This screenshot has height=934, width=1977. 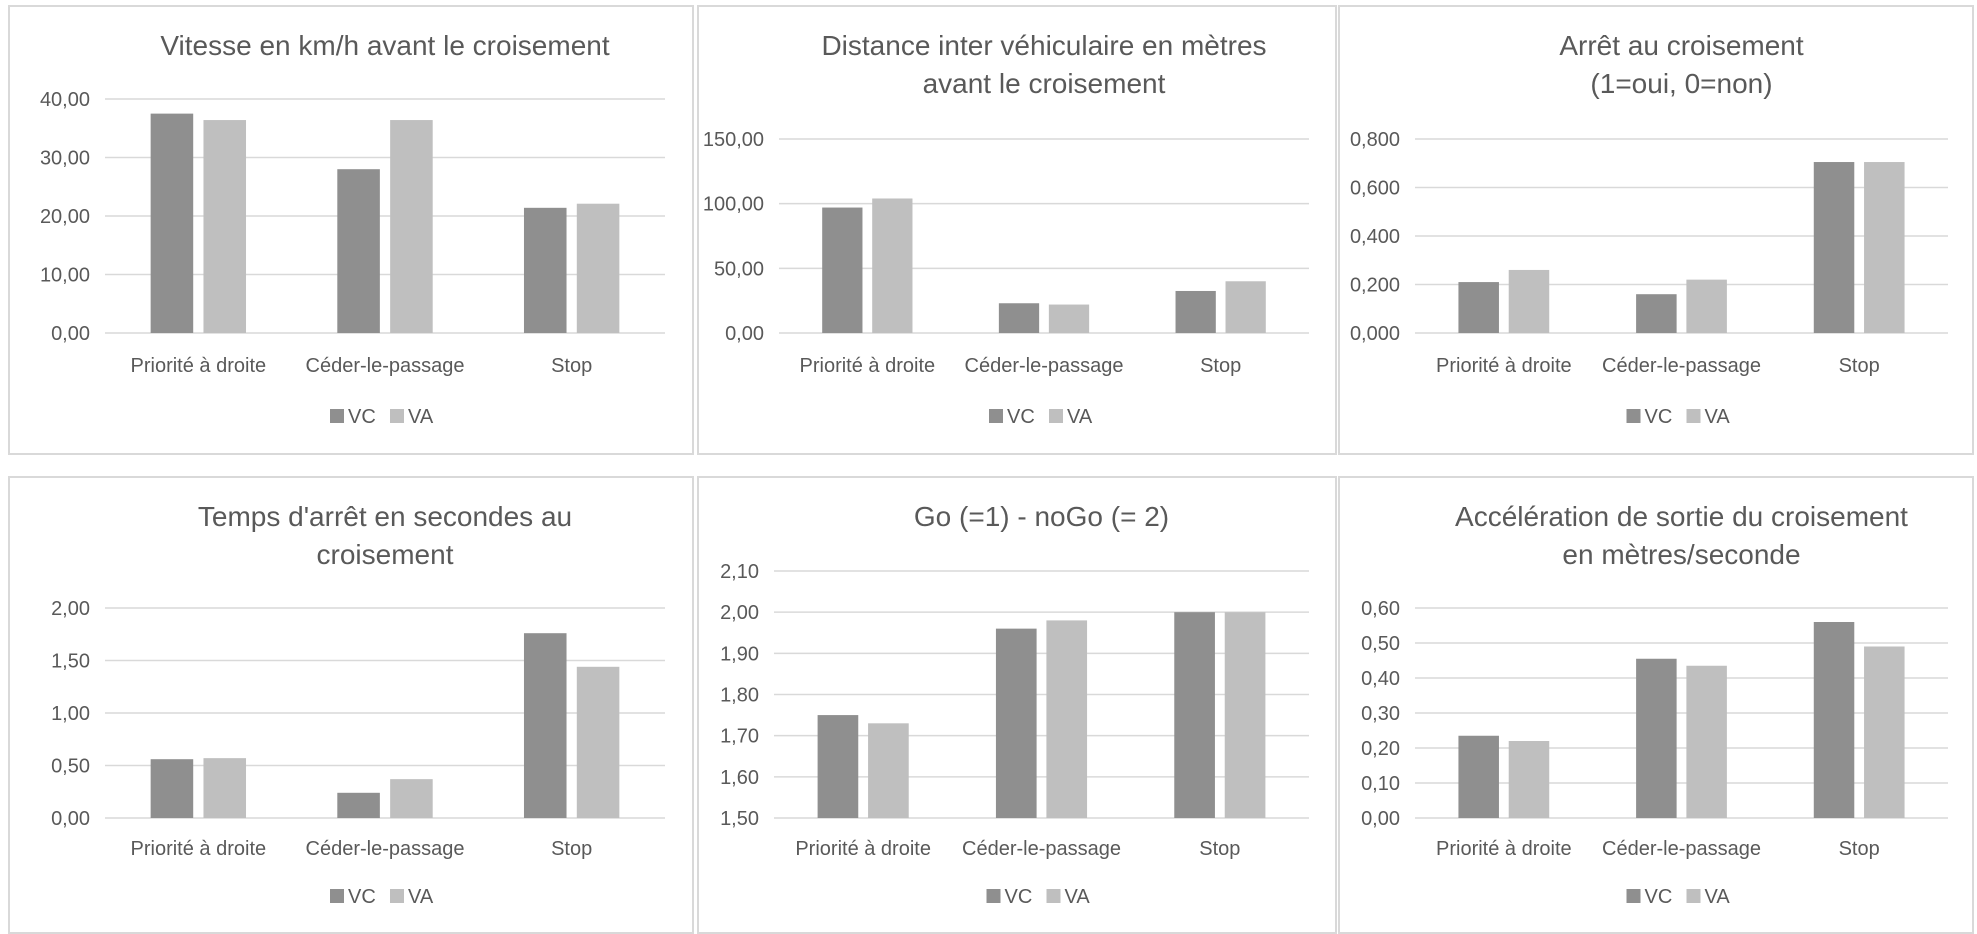 What do you see at coordinates (65, 100) in the screenshot?
I see `y-tick-label: 40,00` at bounding box center [65, 100].